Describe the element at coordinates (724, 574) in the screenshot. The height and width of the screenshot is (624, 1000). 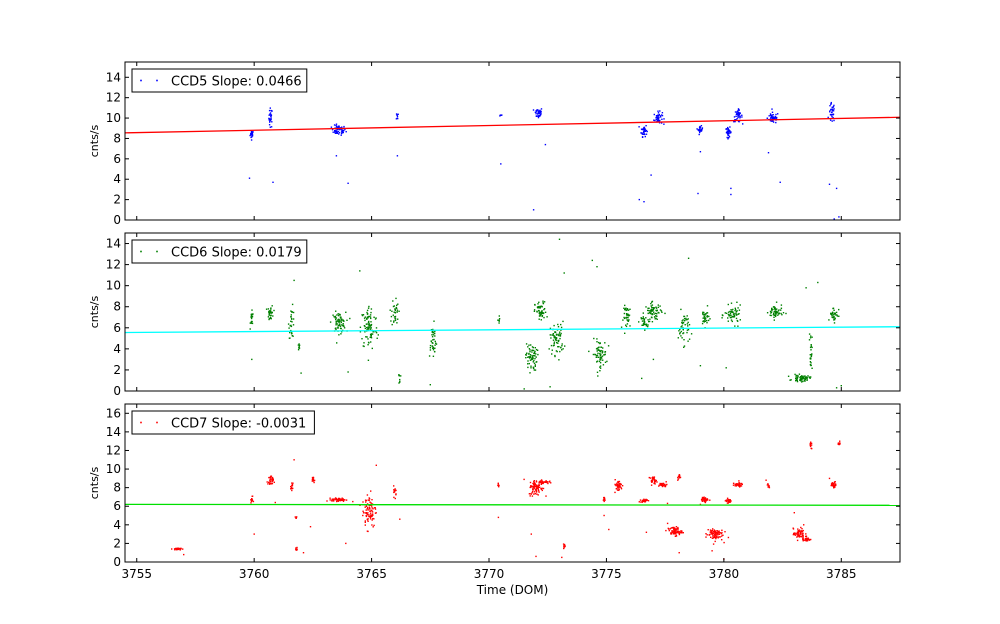
I see `x-tick-label: 3780` at that location.